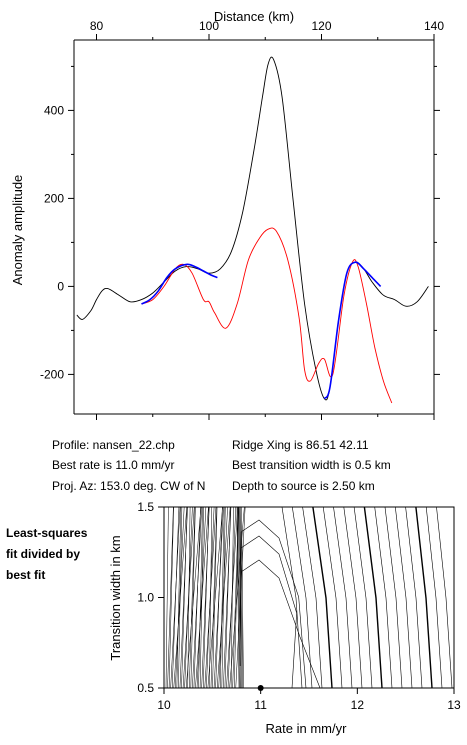 The image size is (467, 745). Describe the element at coordinates (47, 533) in the screenshot. I see `contour-caption-line: Least-squares` at that location.